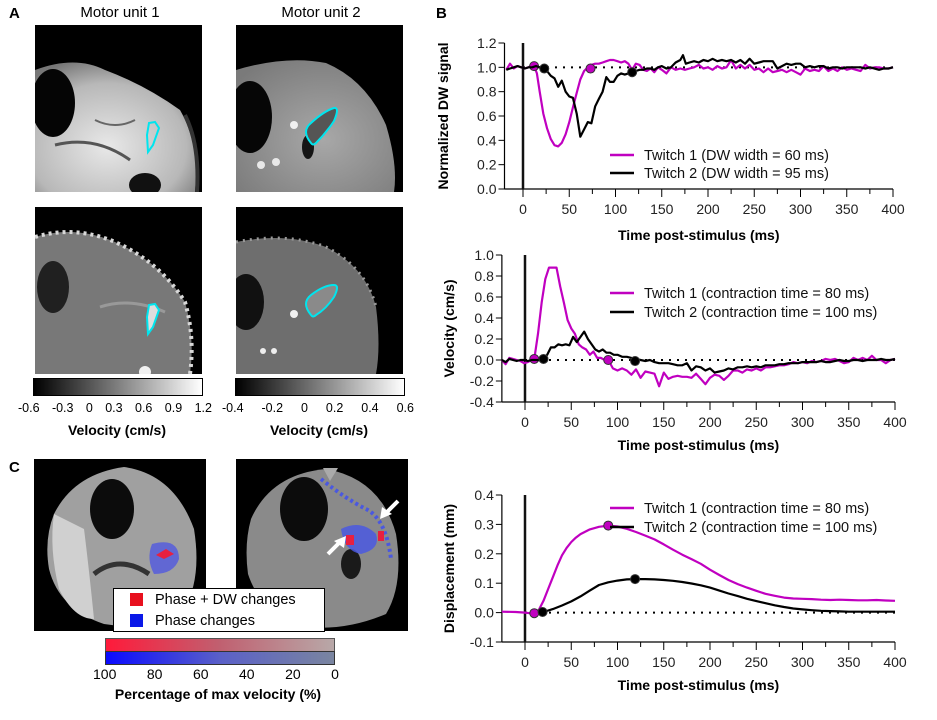 This screenshot has width=937, height=720. What do you see at coordinates (218, 694) in the screenshot?
I see `percentage-colorbar-label: Percentage of max velocity (%)` at bounding box center [218, 694].